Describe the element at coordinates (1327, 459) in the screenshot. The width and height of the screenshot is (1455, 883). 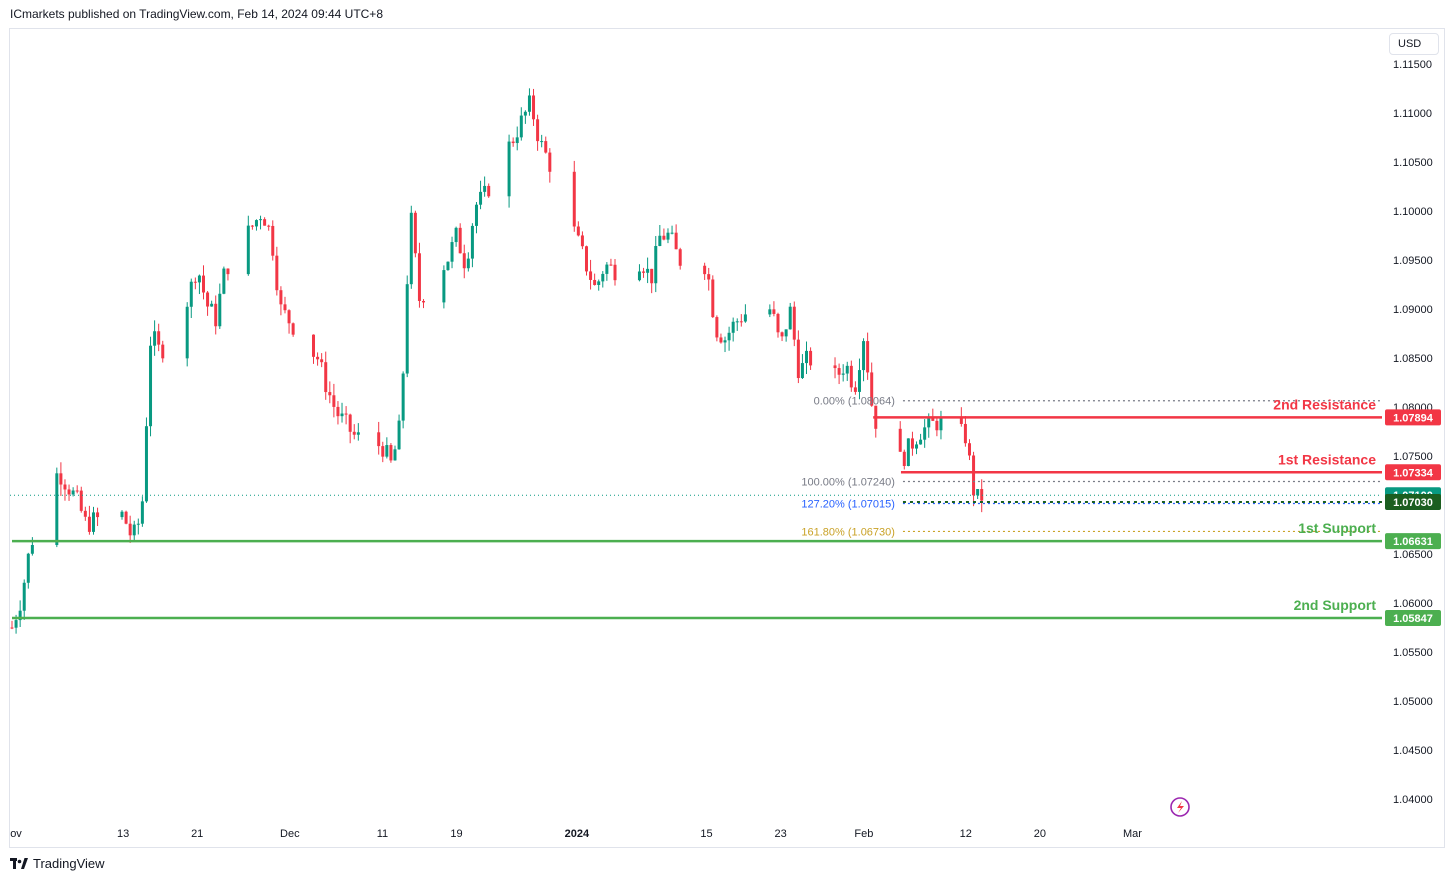
I see `level-name: 1st Resistance` at that location.